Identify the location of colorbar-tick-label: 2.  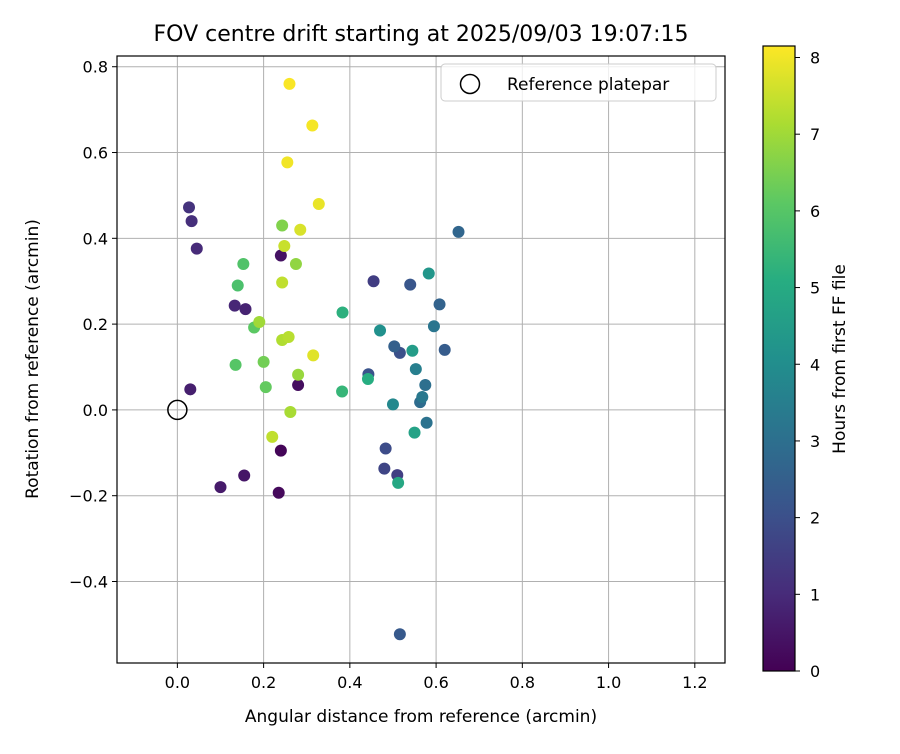
(815, 518).